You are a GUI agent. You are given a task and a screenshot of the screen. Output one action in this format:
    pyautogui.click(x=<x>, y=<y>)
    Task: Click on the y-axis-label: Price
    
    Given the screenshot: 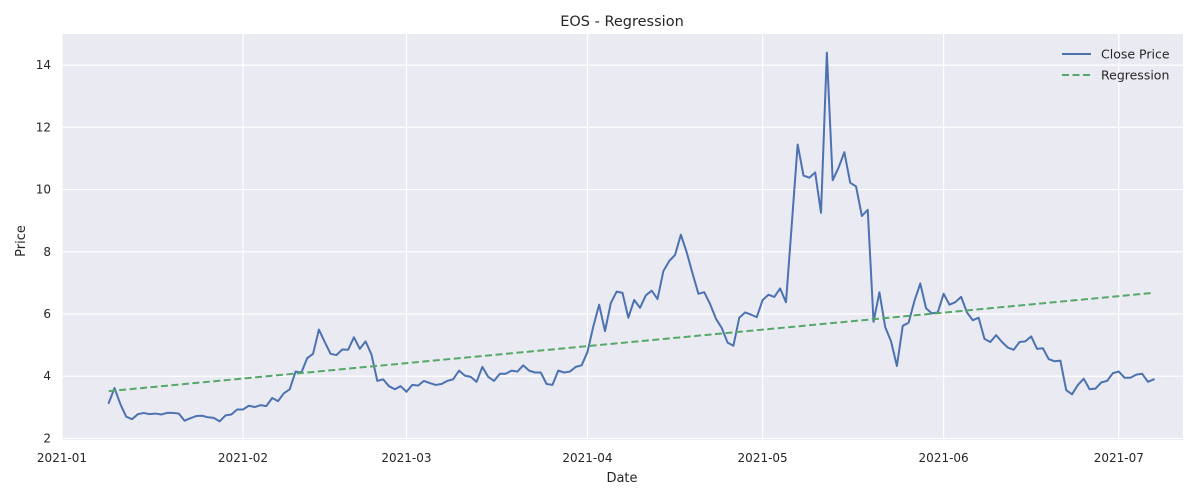 What is the action you would take?
    pyautogui.click(x=21, y=241)
    